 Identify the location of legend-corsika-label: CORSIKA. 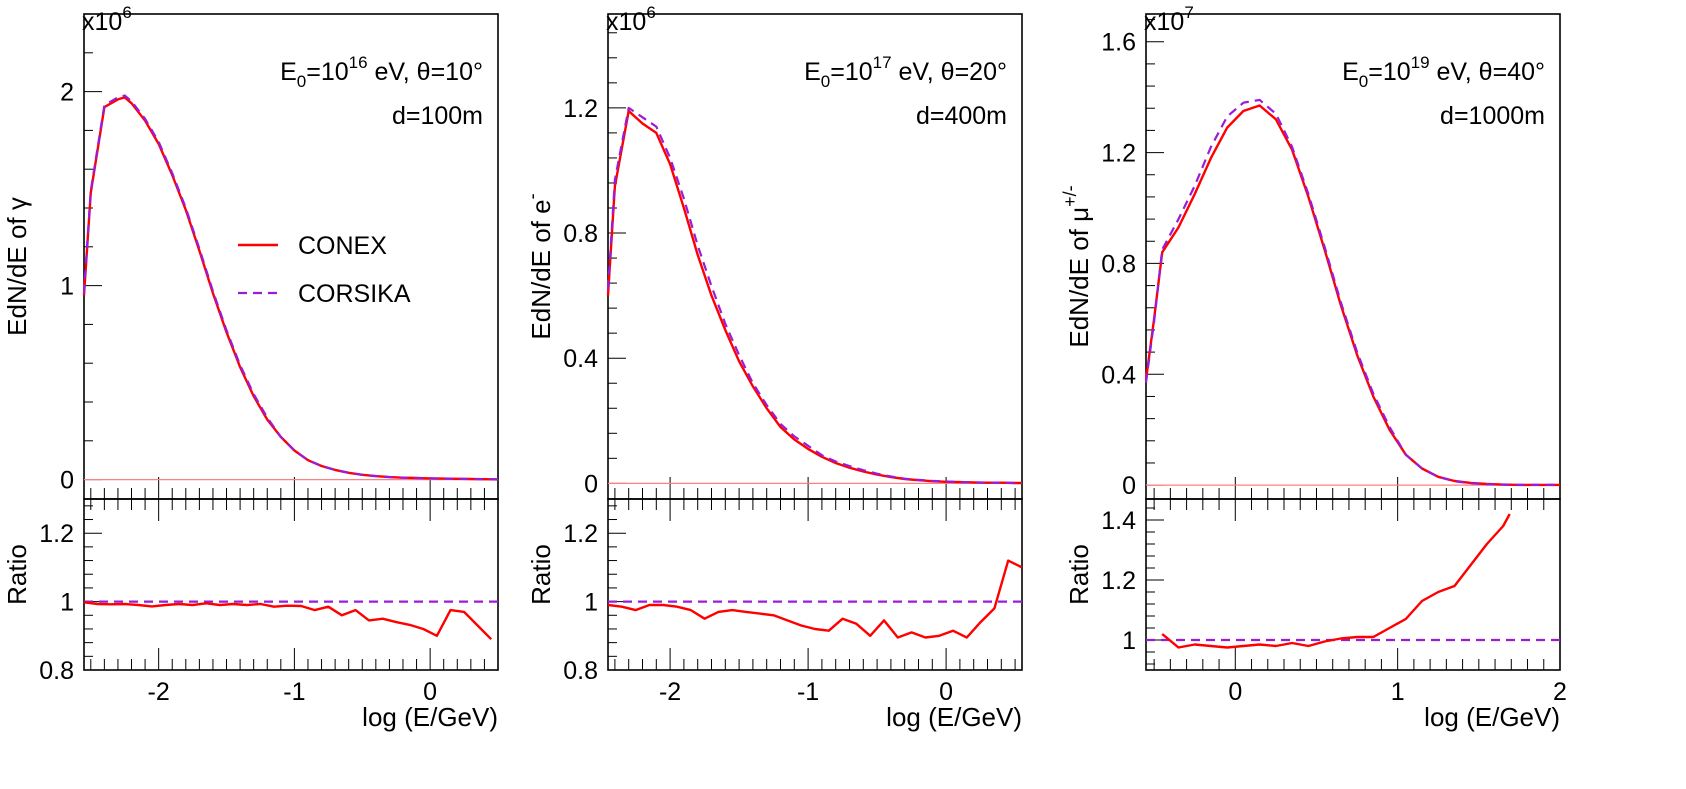
(354, 294).